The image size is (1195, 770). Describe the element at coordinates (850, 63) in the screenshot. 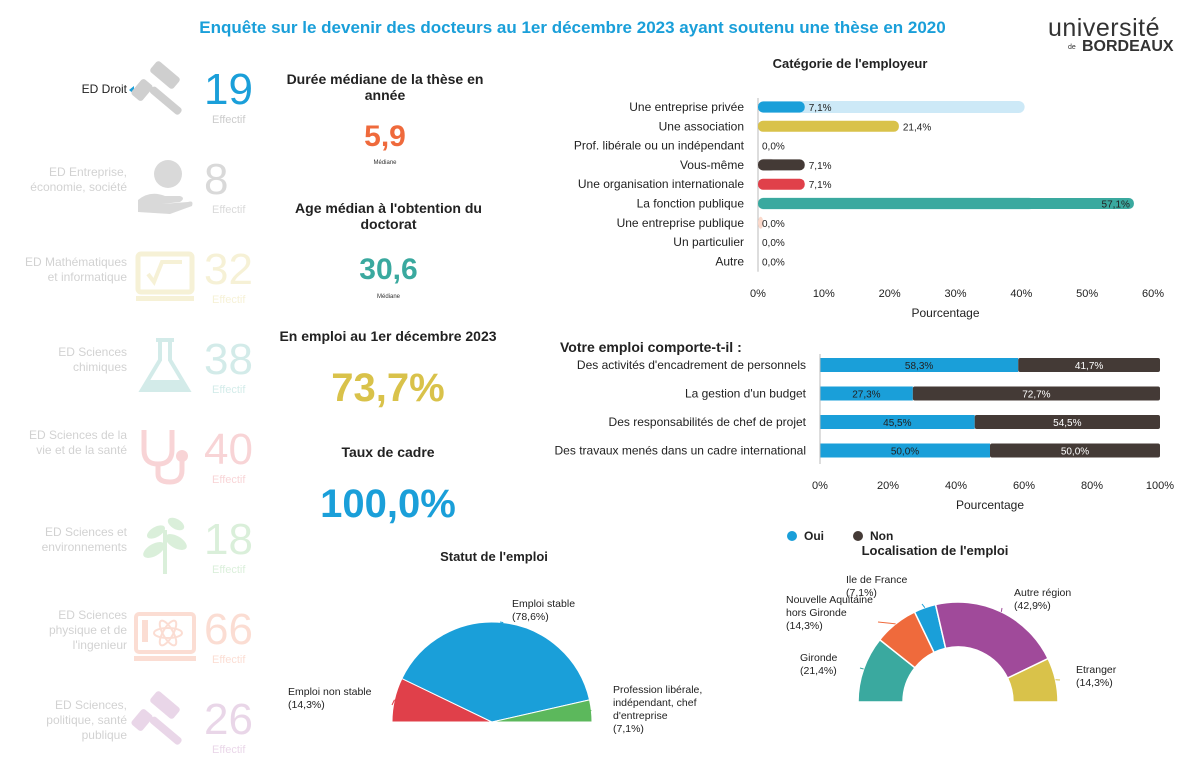

I see `employer-chart-title: Catégorie de l'employeur` at that location.